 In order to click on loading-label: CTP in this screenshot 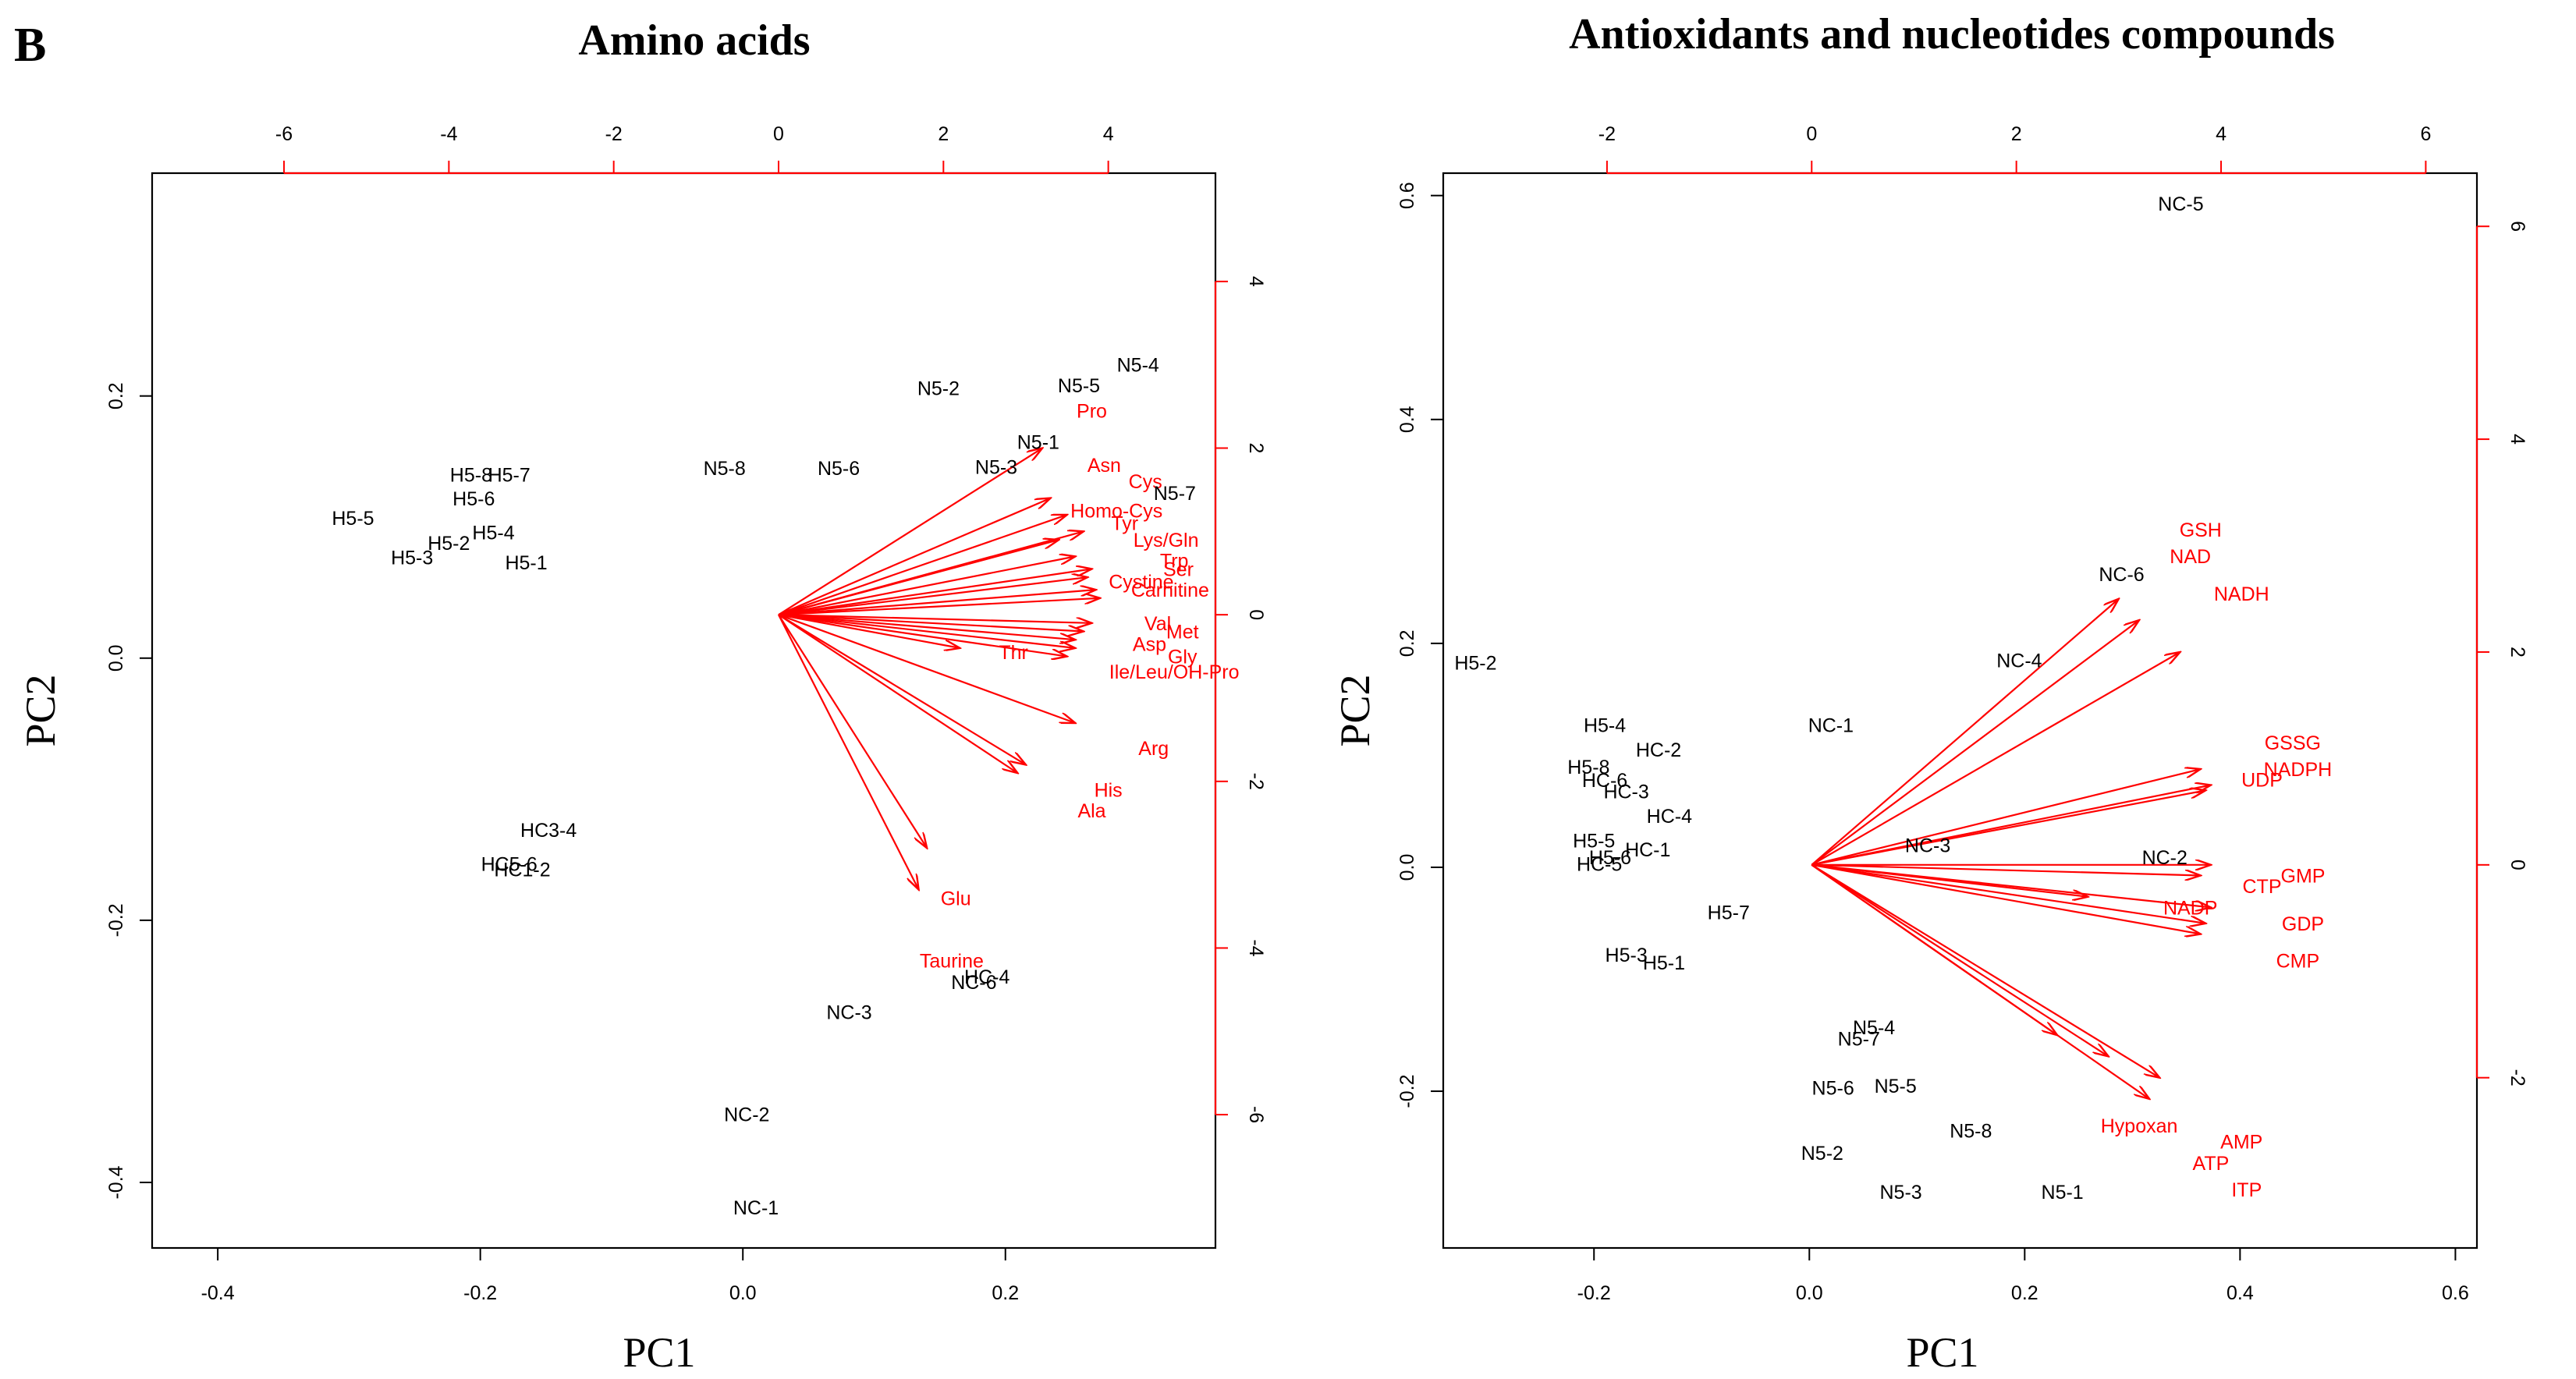, I will do `click(2262, 887)`.